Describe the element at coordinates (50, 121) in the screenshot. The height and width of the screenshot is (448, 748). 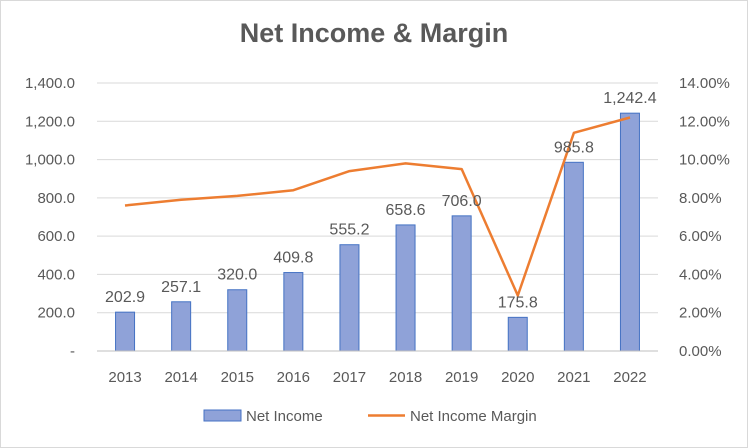
I see `y-left-tick-label: 1,200.0` at that location.